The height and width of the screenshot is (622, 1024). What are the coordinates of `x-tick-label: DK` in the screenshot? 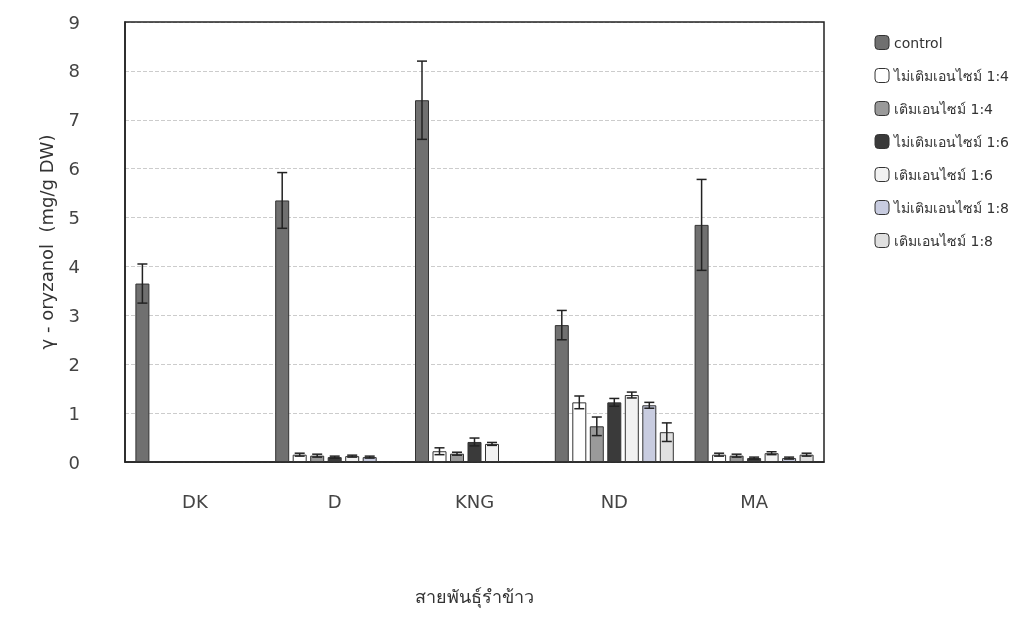 It's located at (195, 501).